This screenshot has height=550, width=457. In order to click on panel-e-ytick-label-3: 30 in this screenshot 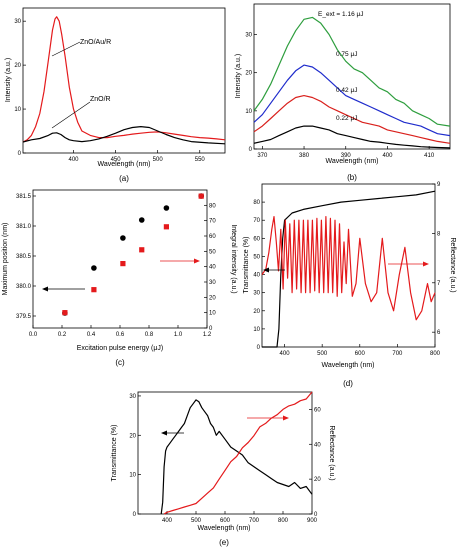, I will do `click(132, 397)`.